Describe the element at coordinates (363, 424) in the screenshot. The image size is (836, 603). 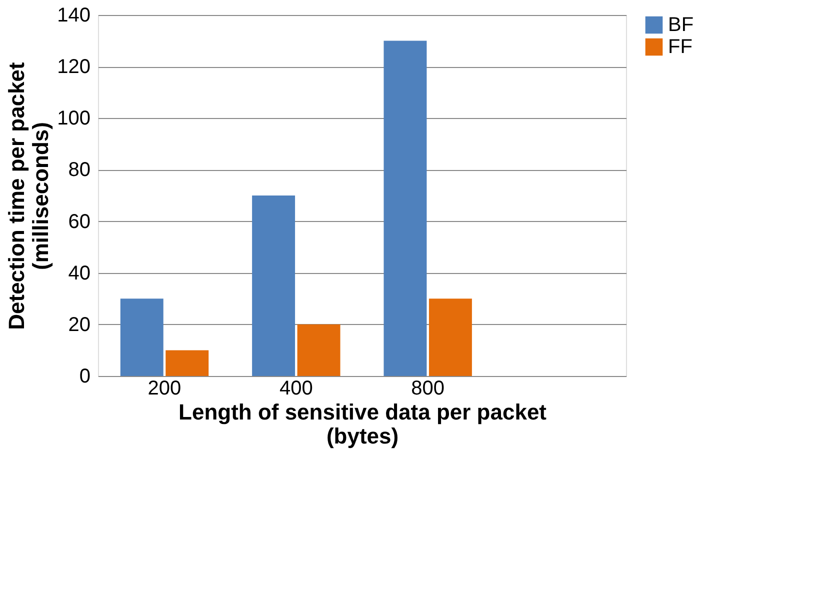
I see `x-axis-title: Length of sensitive data per packet (bytes)` at that location.